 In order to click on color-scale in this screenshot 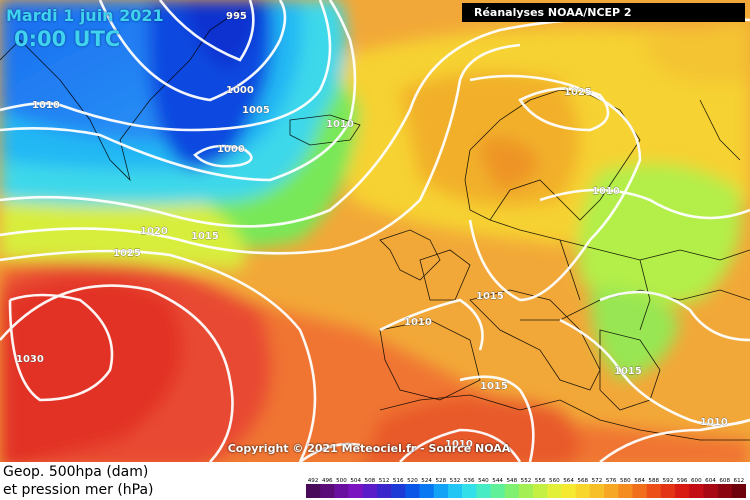, I will do `click(526, 491)`.